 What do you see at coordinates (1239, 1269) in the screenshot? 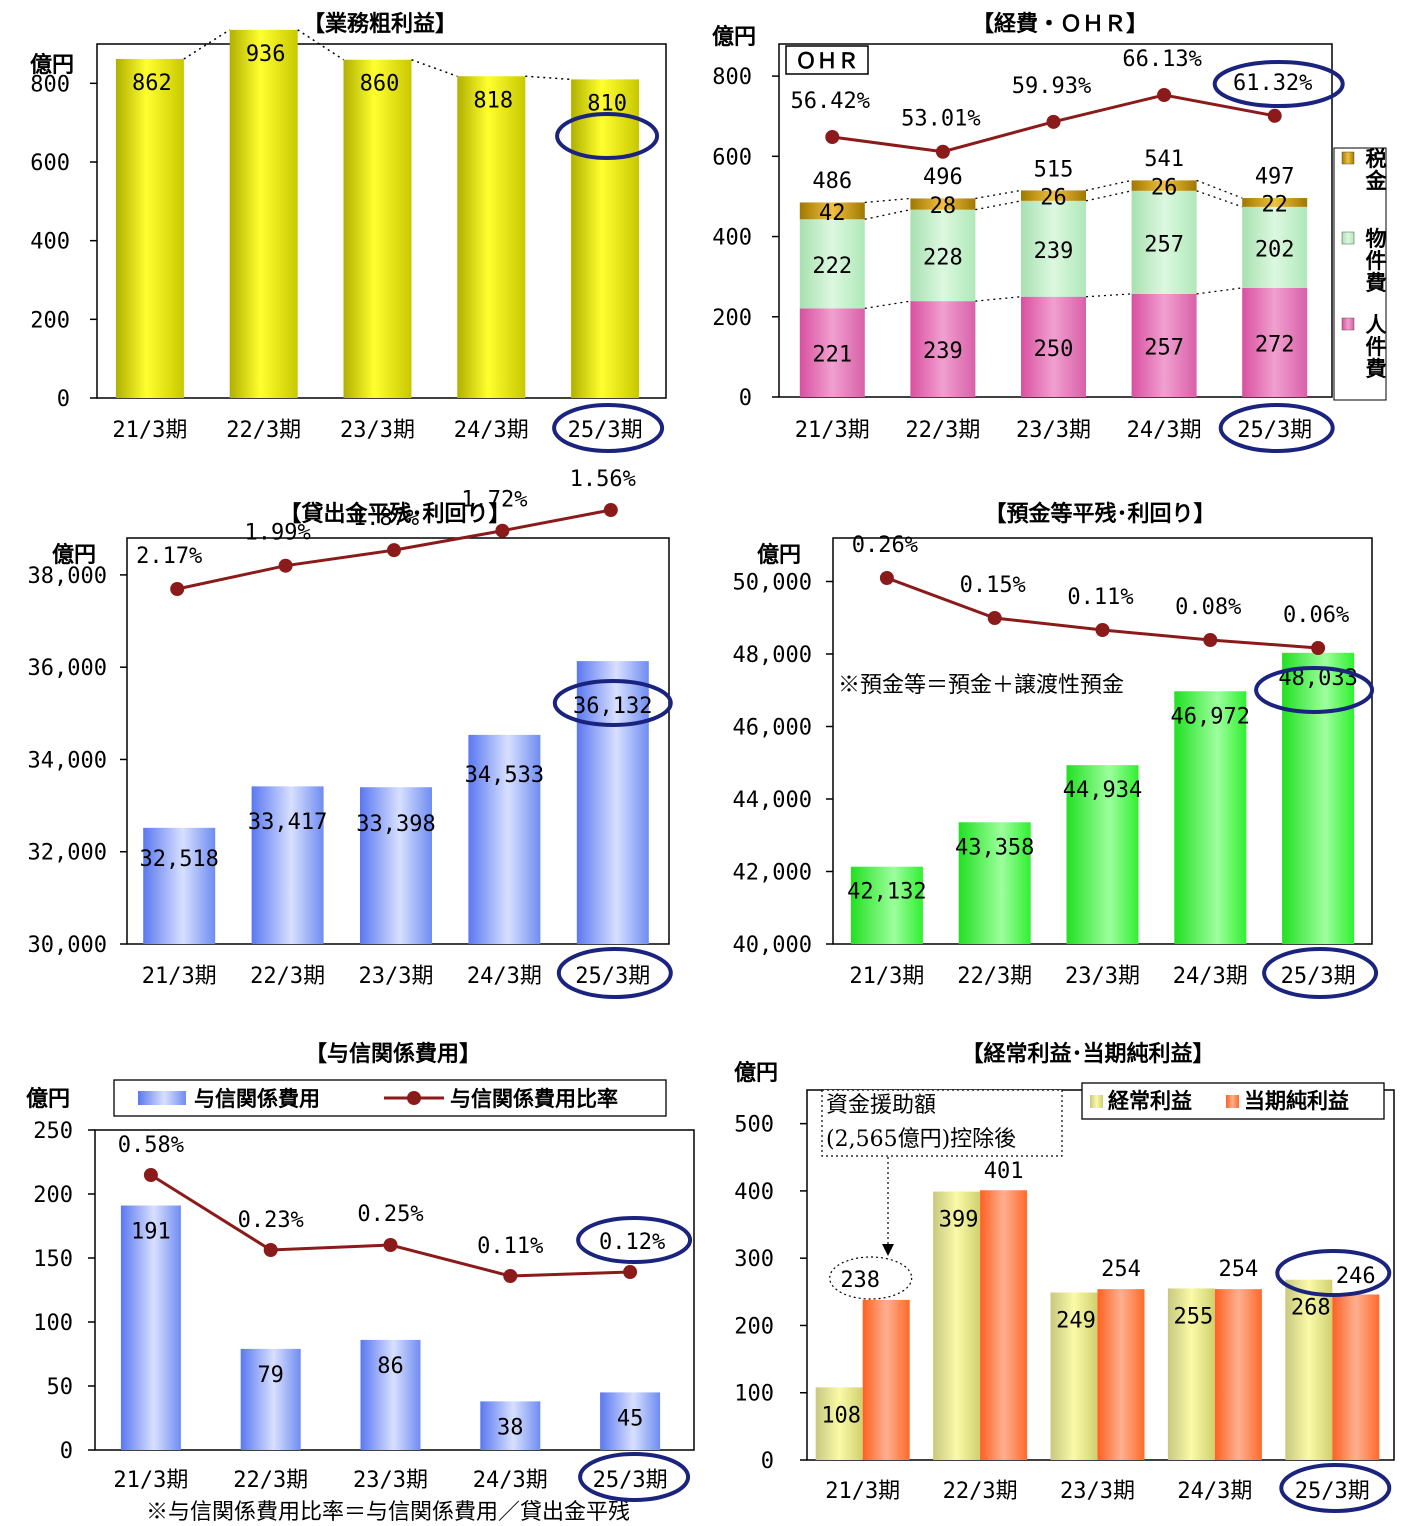
I see `data-label: 254` at bounding box center [1239, 1269].